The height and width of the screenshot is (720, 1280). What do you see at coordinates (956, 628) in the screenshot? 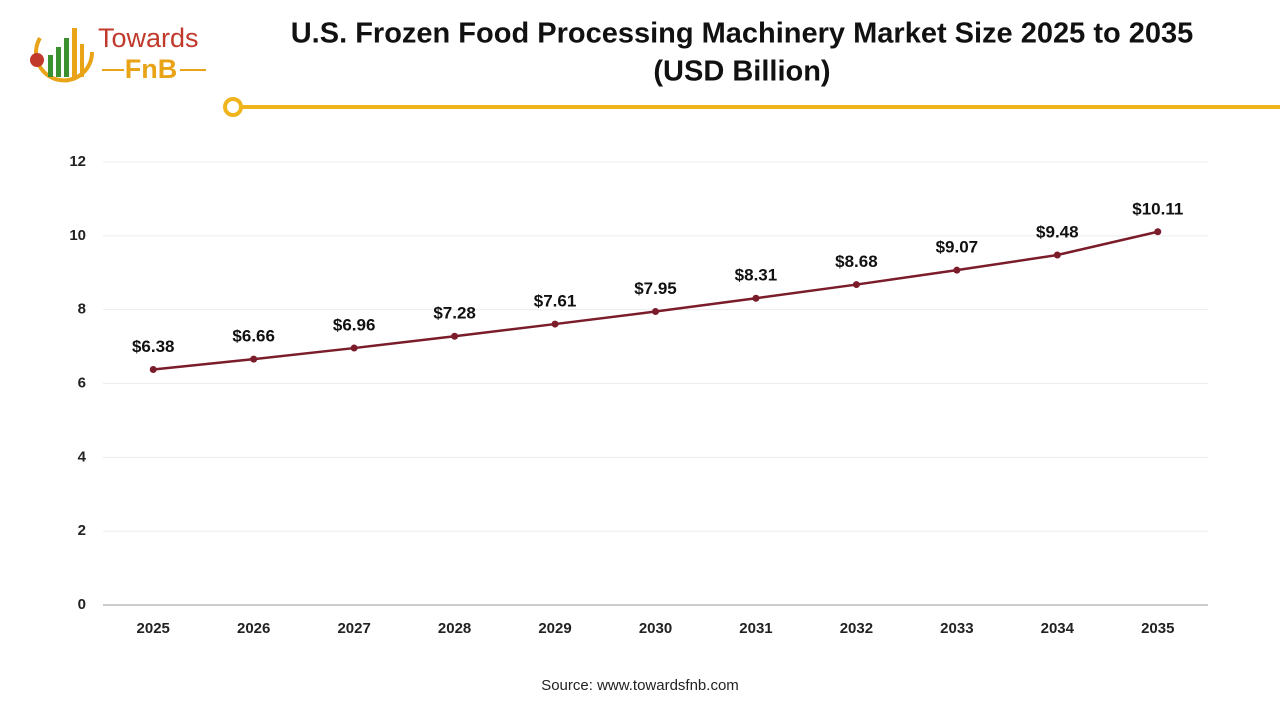
I see `x-tick-label: 2033` at bounding box center [956, 628].